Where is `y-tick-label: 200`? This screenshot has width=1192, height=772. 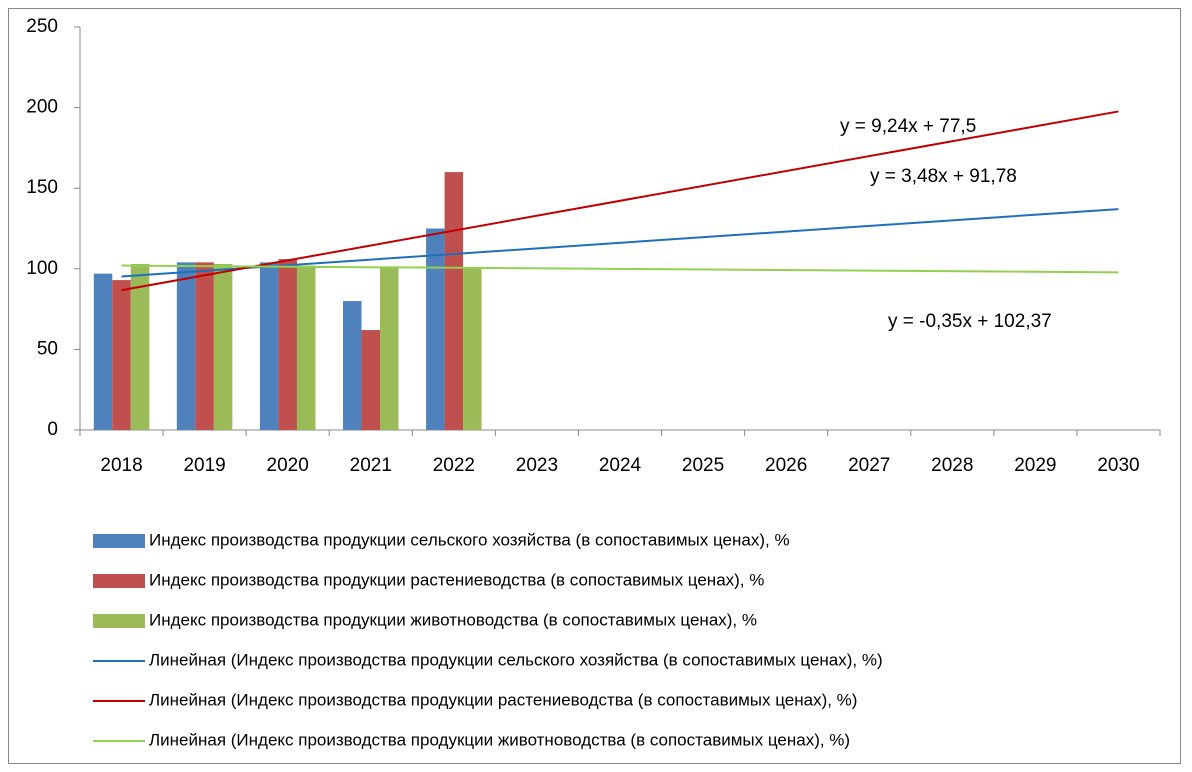
y-tick-label: 200 is located at coordinates (42, 107).